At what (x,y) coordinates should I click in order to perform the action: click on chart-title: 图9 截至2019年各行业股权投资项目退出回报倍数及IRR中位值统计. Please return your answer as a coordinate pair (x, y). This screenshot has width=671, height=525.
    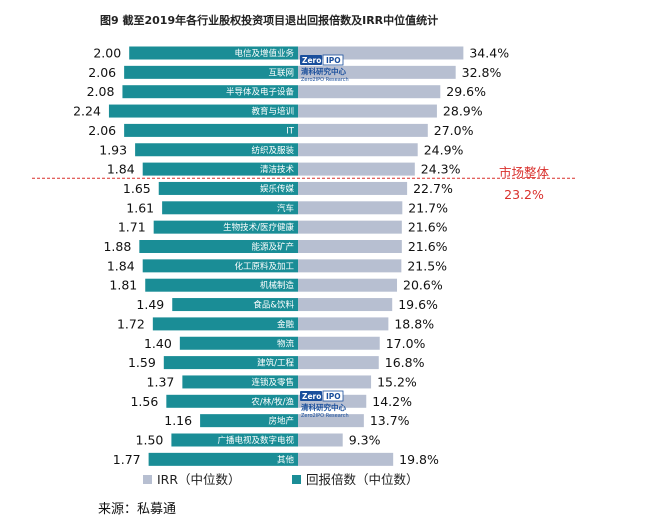
    Looking at the image, I should click on (269, 20).